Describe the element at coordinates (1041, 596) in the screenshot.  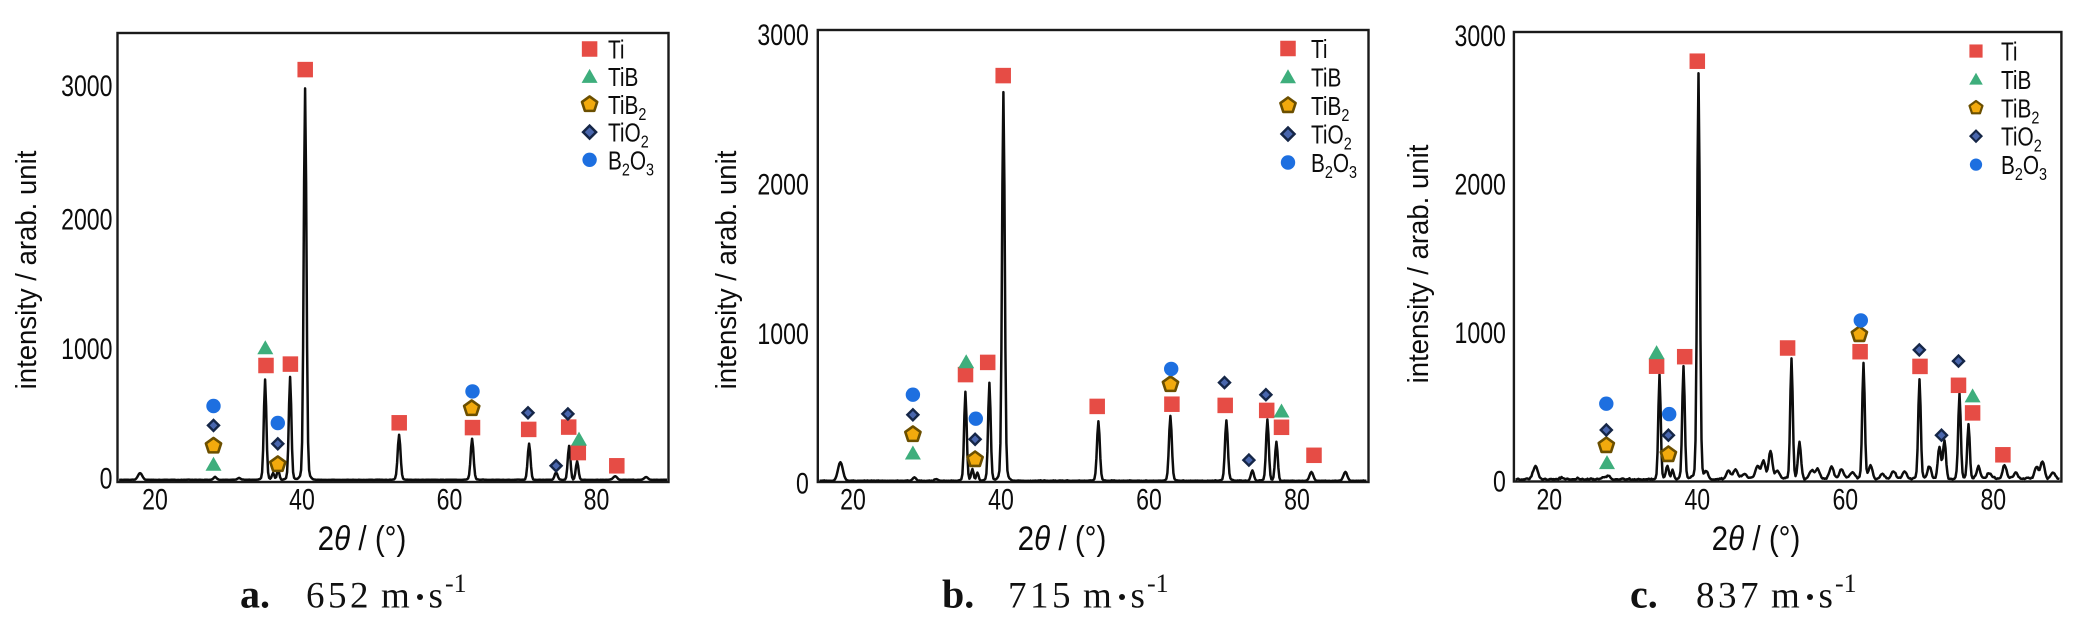
I see `svg-text: 715` at that location.